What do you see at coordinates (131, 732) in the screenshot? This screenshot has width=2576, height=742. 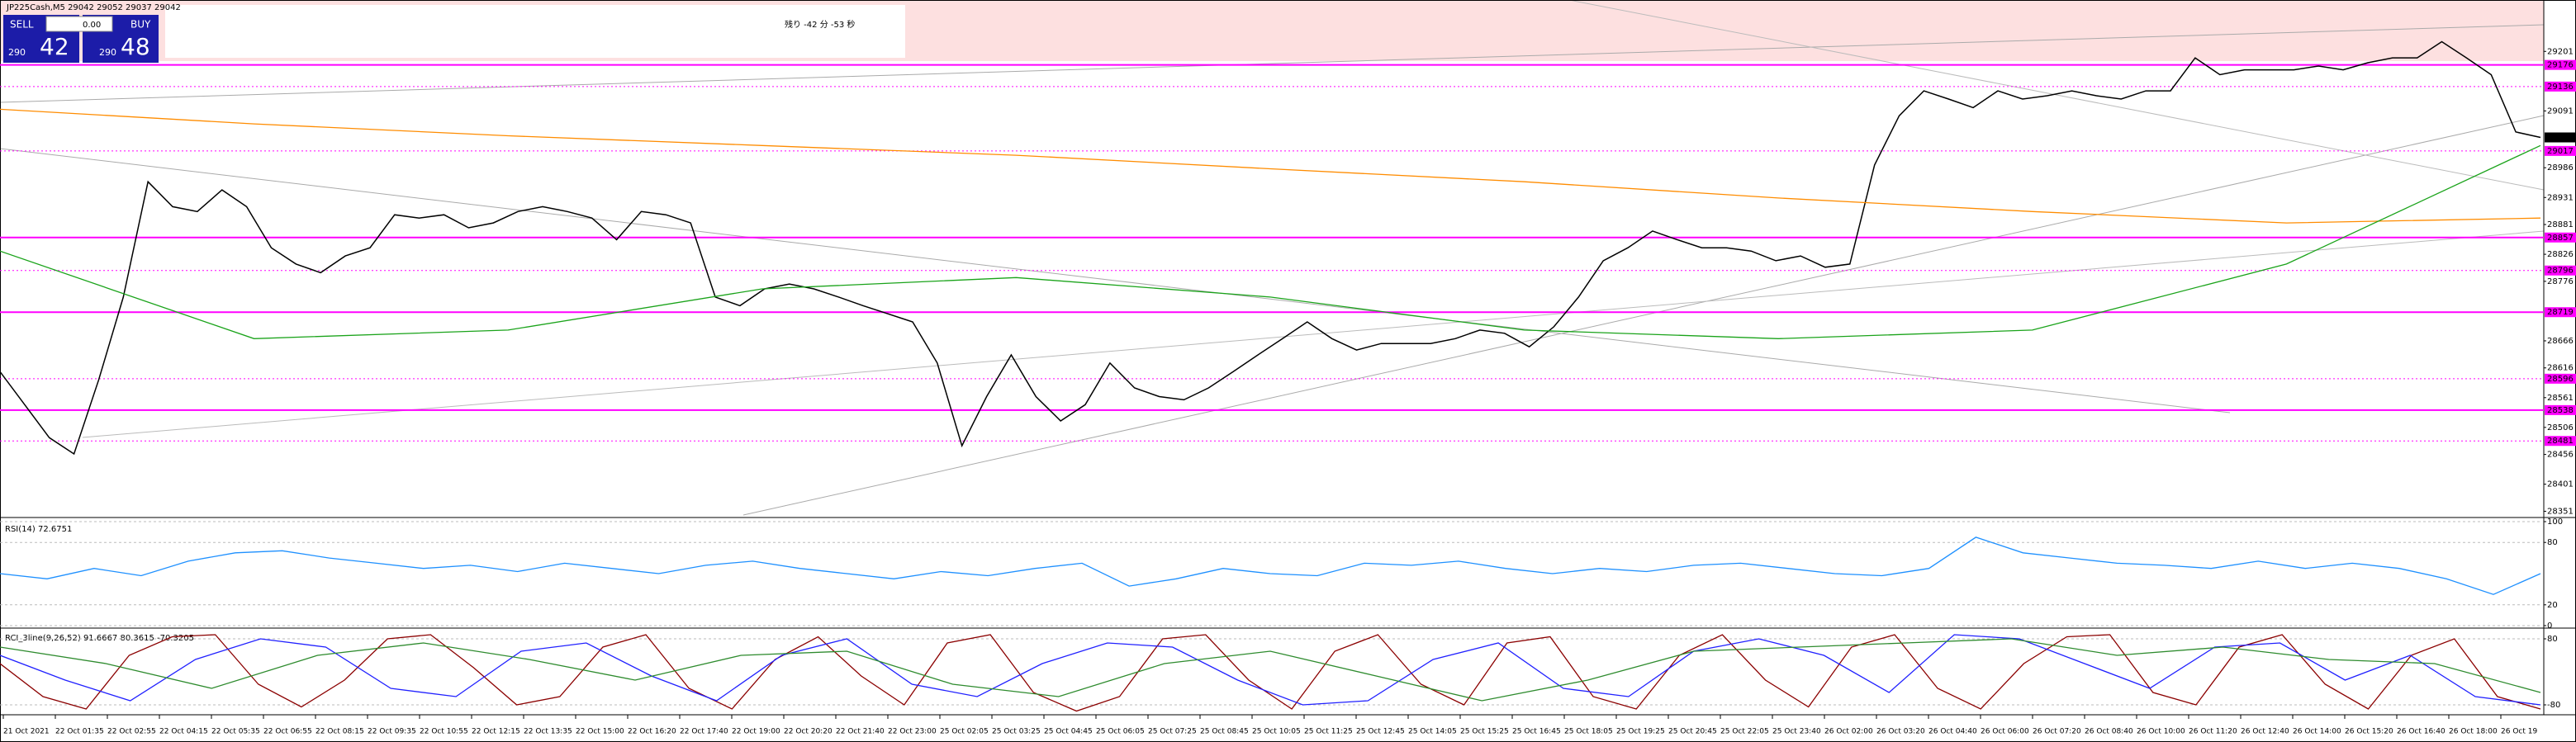 I see `time-label: 22 Oct 02:55` at bounding box center [131, 732].